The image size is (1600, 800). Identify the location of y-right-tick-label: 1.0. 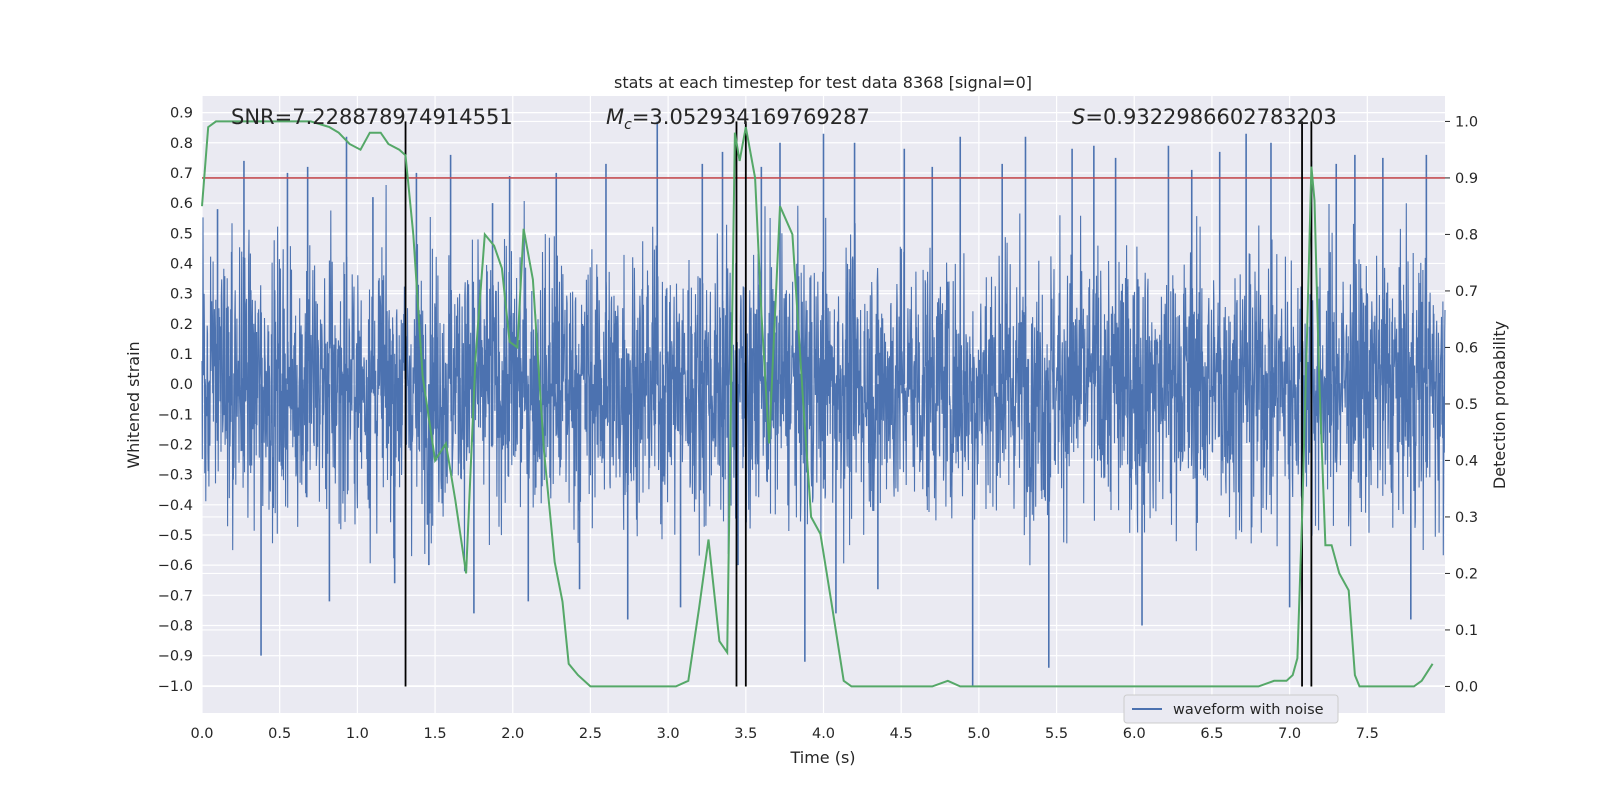
(1466, 122).